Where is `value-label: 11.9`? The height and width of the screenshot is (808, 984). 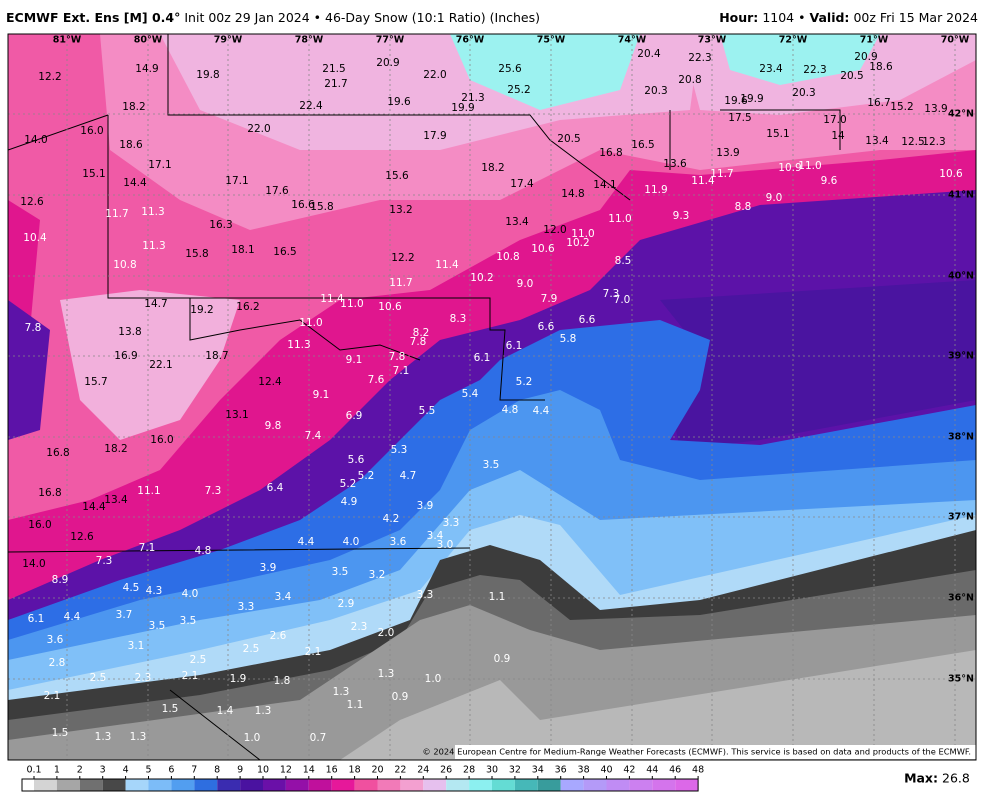
value-label: 11.9 is located at coordinates (655, 190).